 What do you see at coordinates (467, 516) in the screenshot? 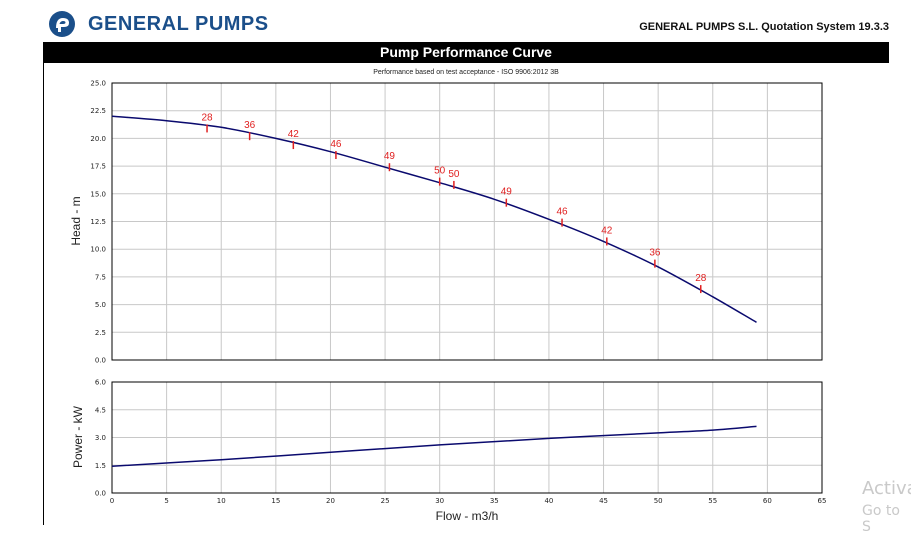
I see `flow-axis-label: Flow - m3/h` at bounding box center [467, 516].